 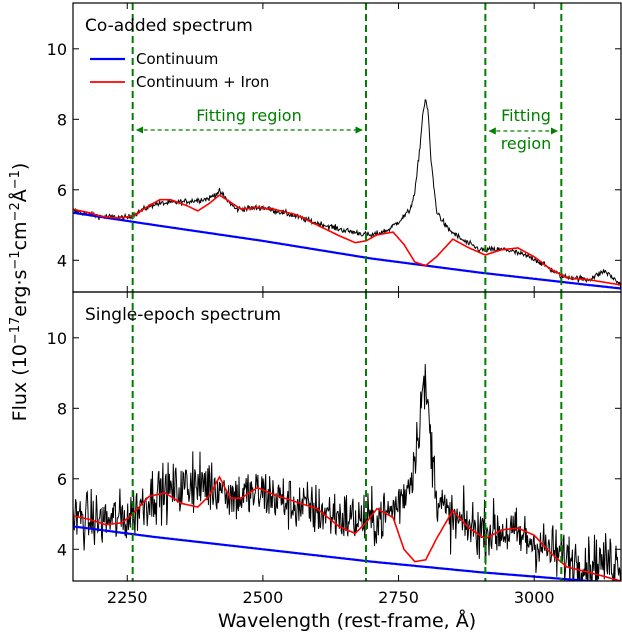 I want to click on legend-iron-label: Continuum + Iron, so click(x=202, y=82).